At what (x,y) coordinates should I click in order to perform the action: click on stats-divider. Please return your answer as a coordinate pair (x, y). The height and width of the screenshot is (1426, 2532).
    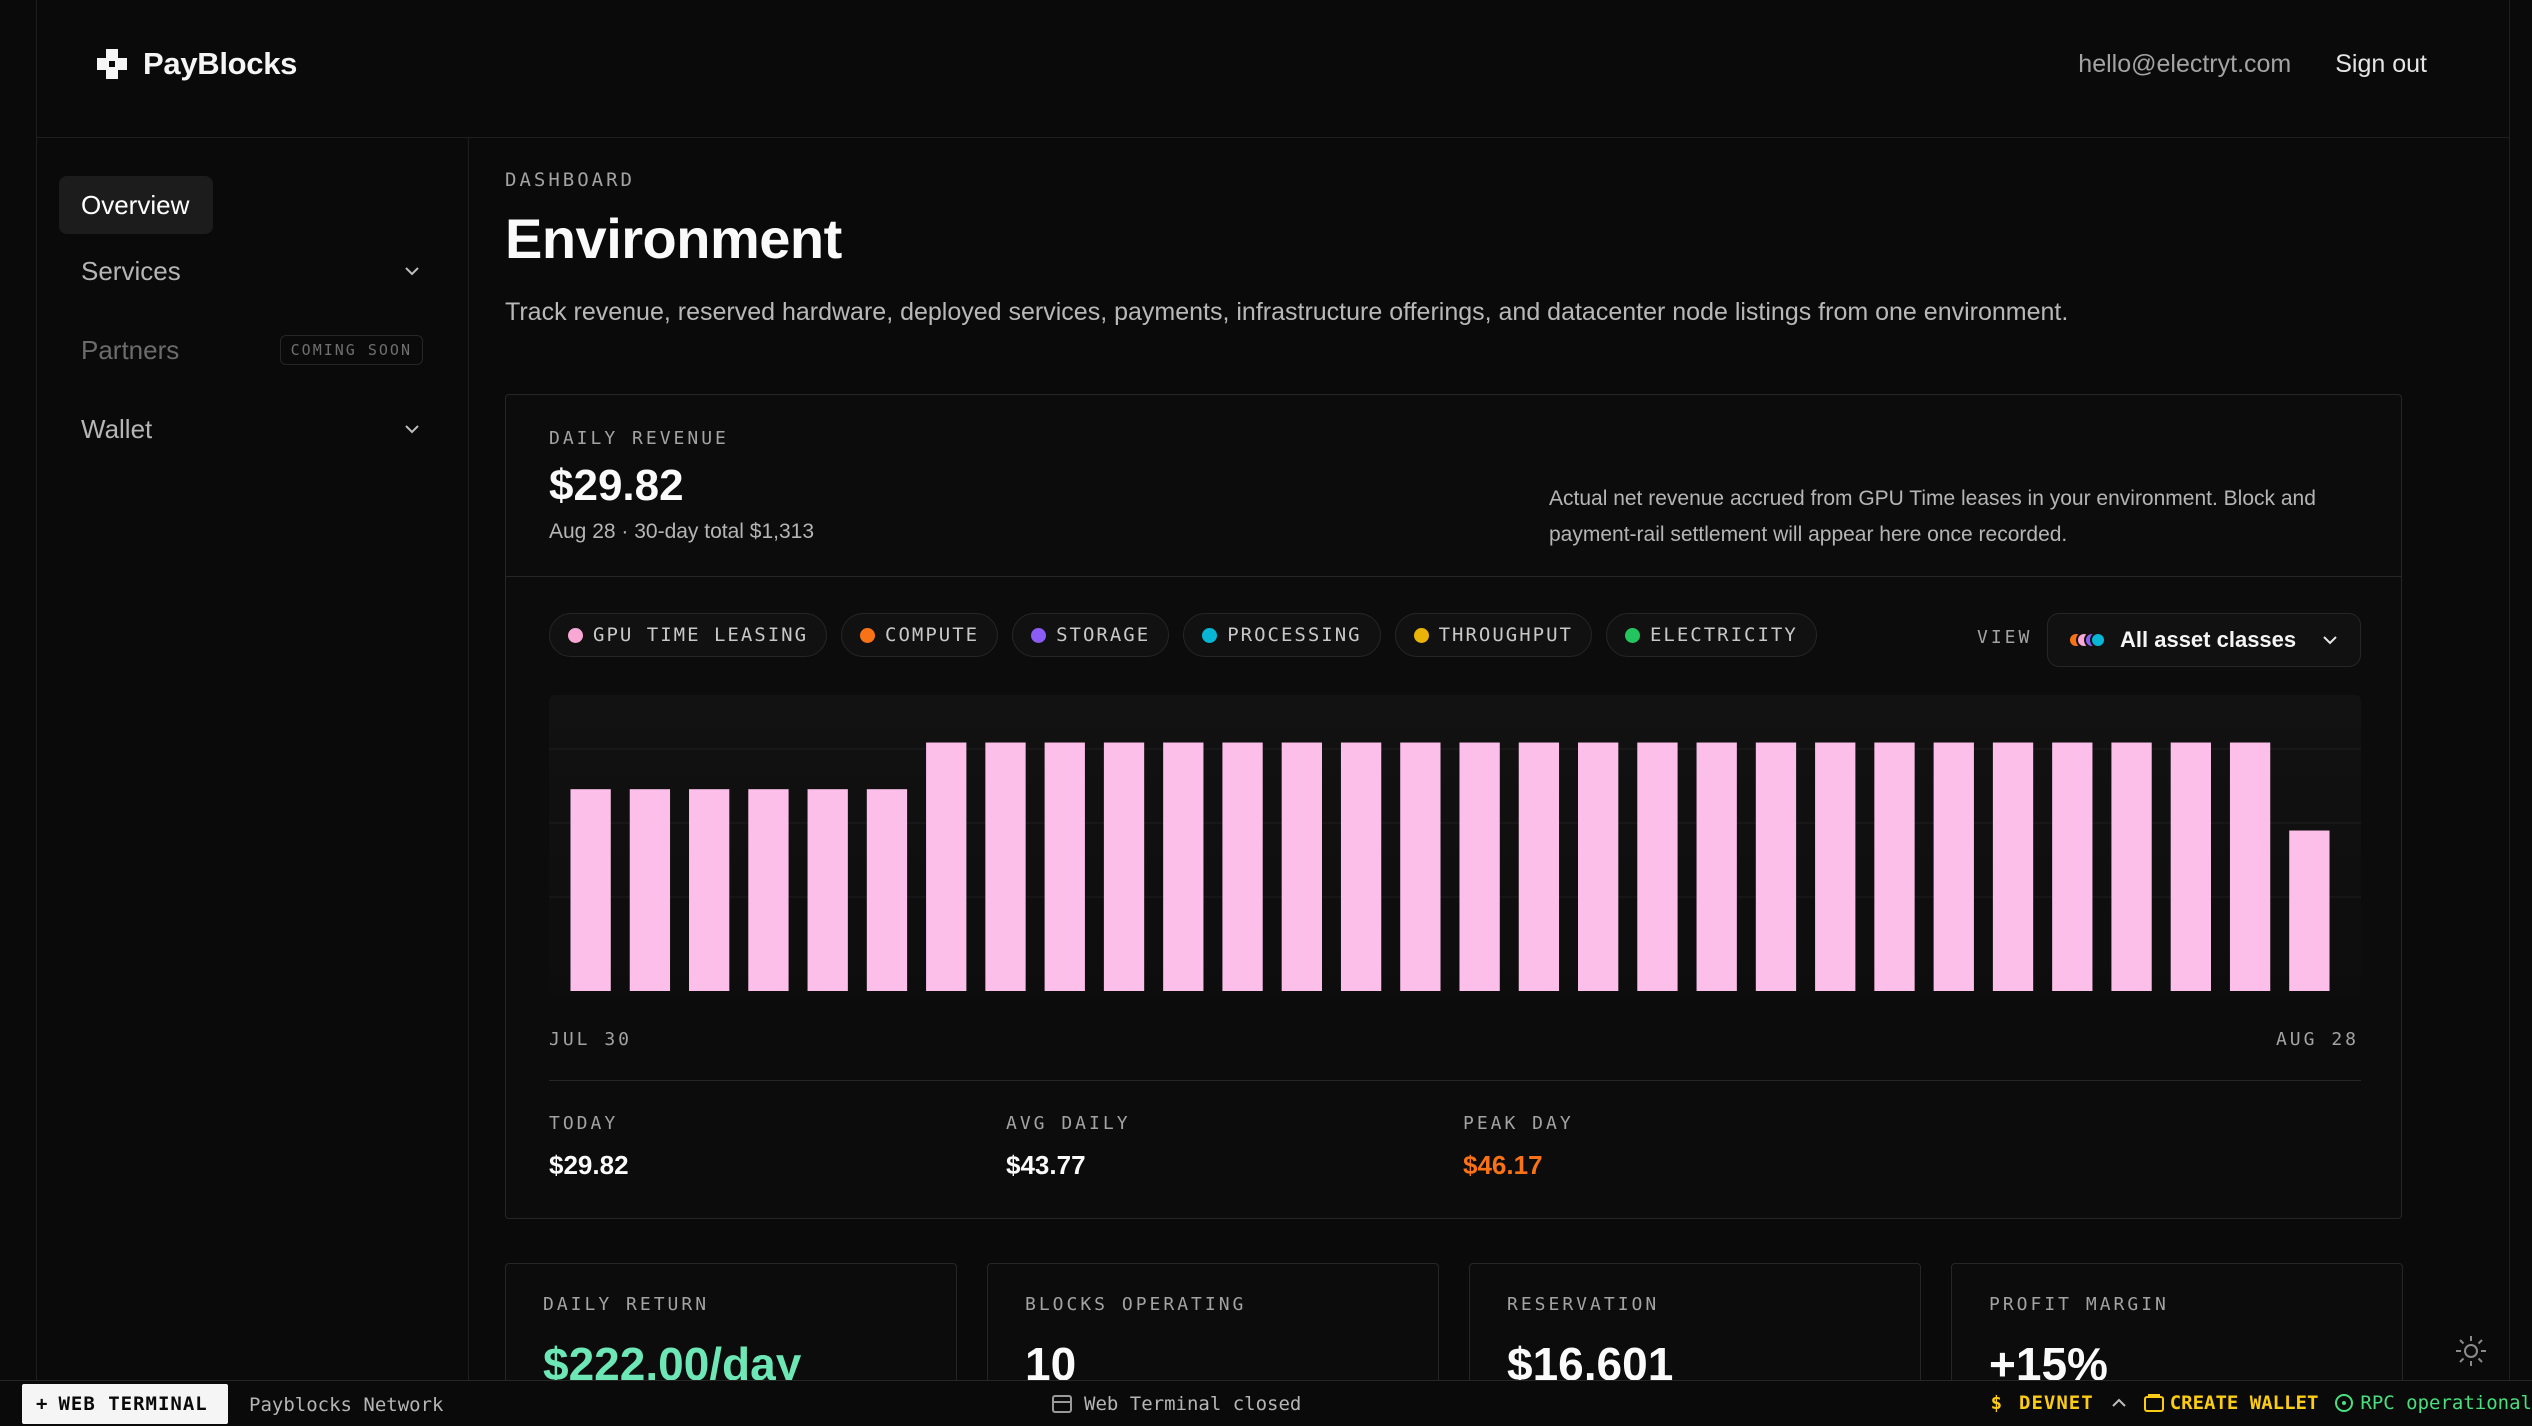
    Looking at the image, I should click on (1455, 1080).